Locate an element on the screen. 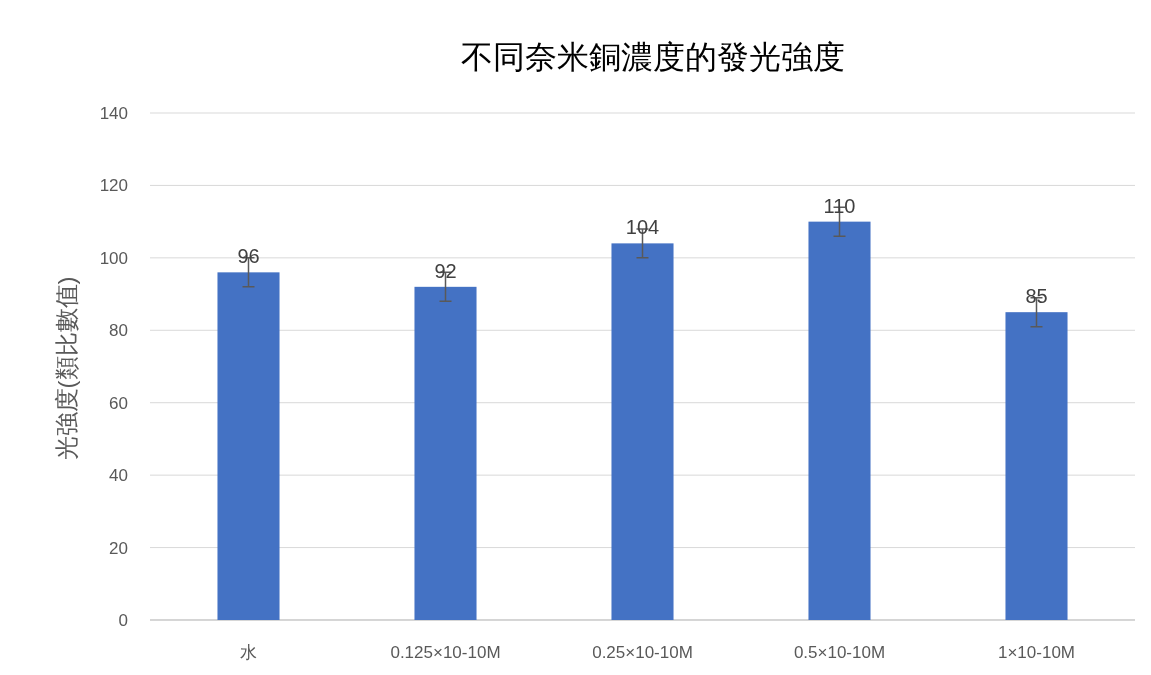  x-tick-label: 1×10-10M is located at coordinates (1036, 652).